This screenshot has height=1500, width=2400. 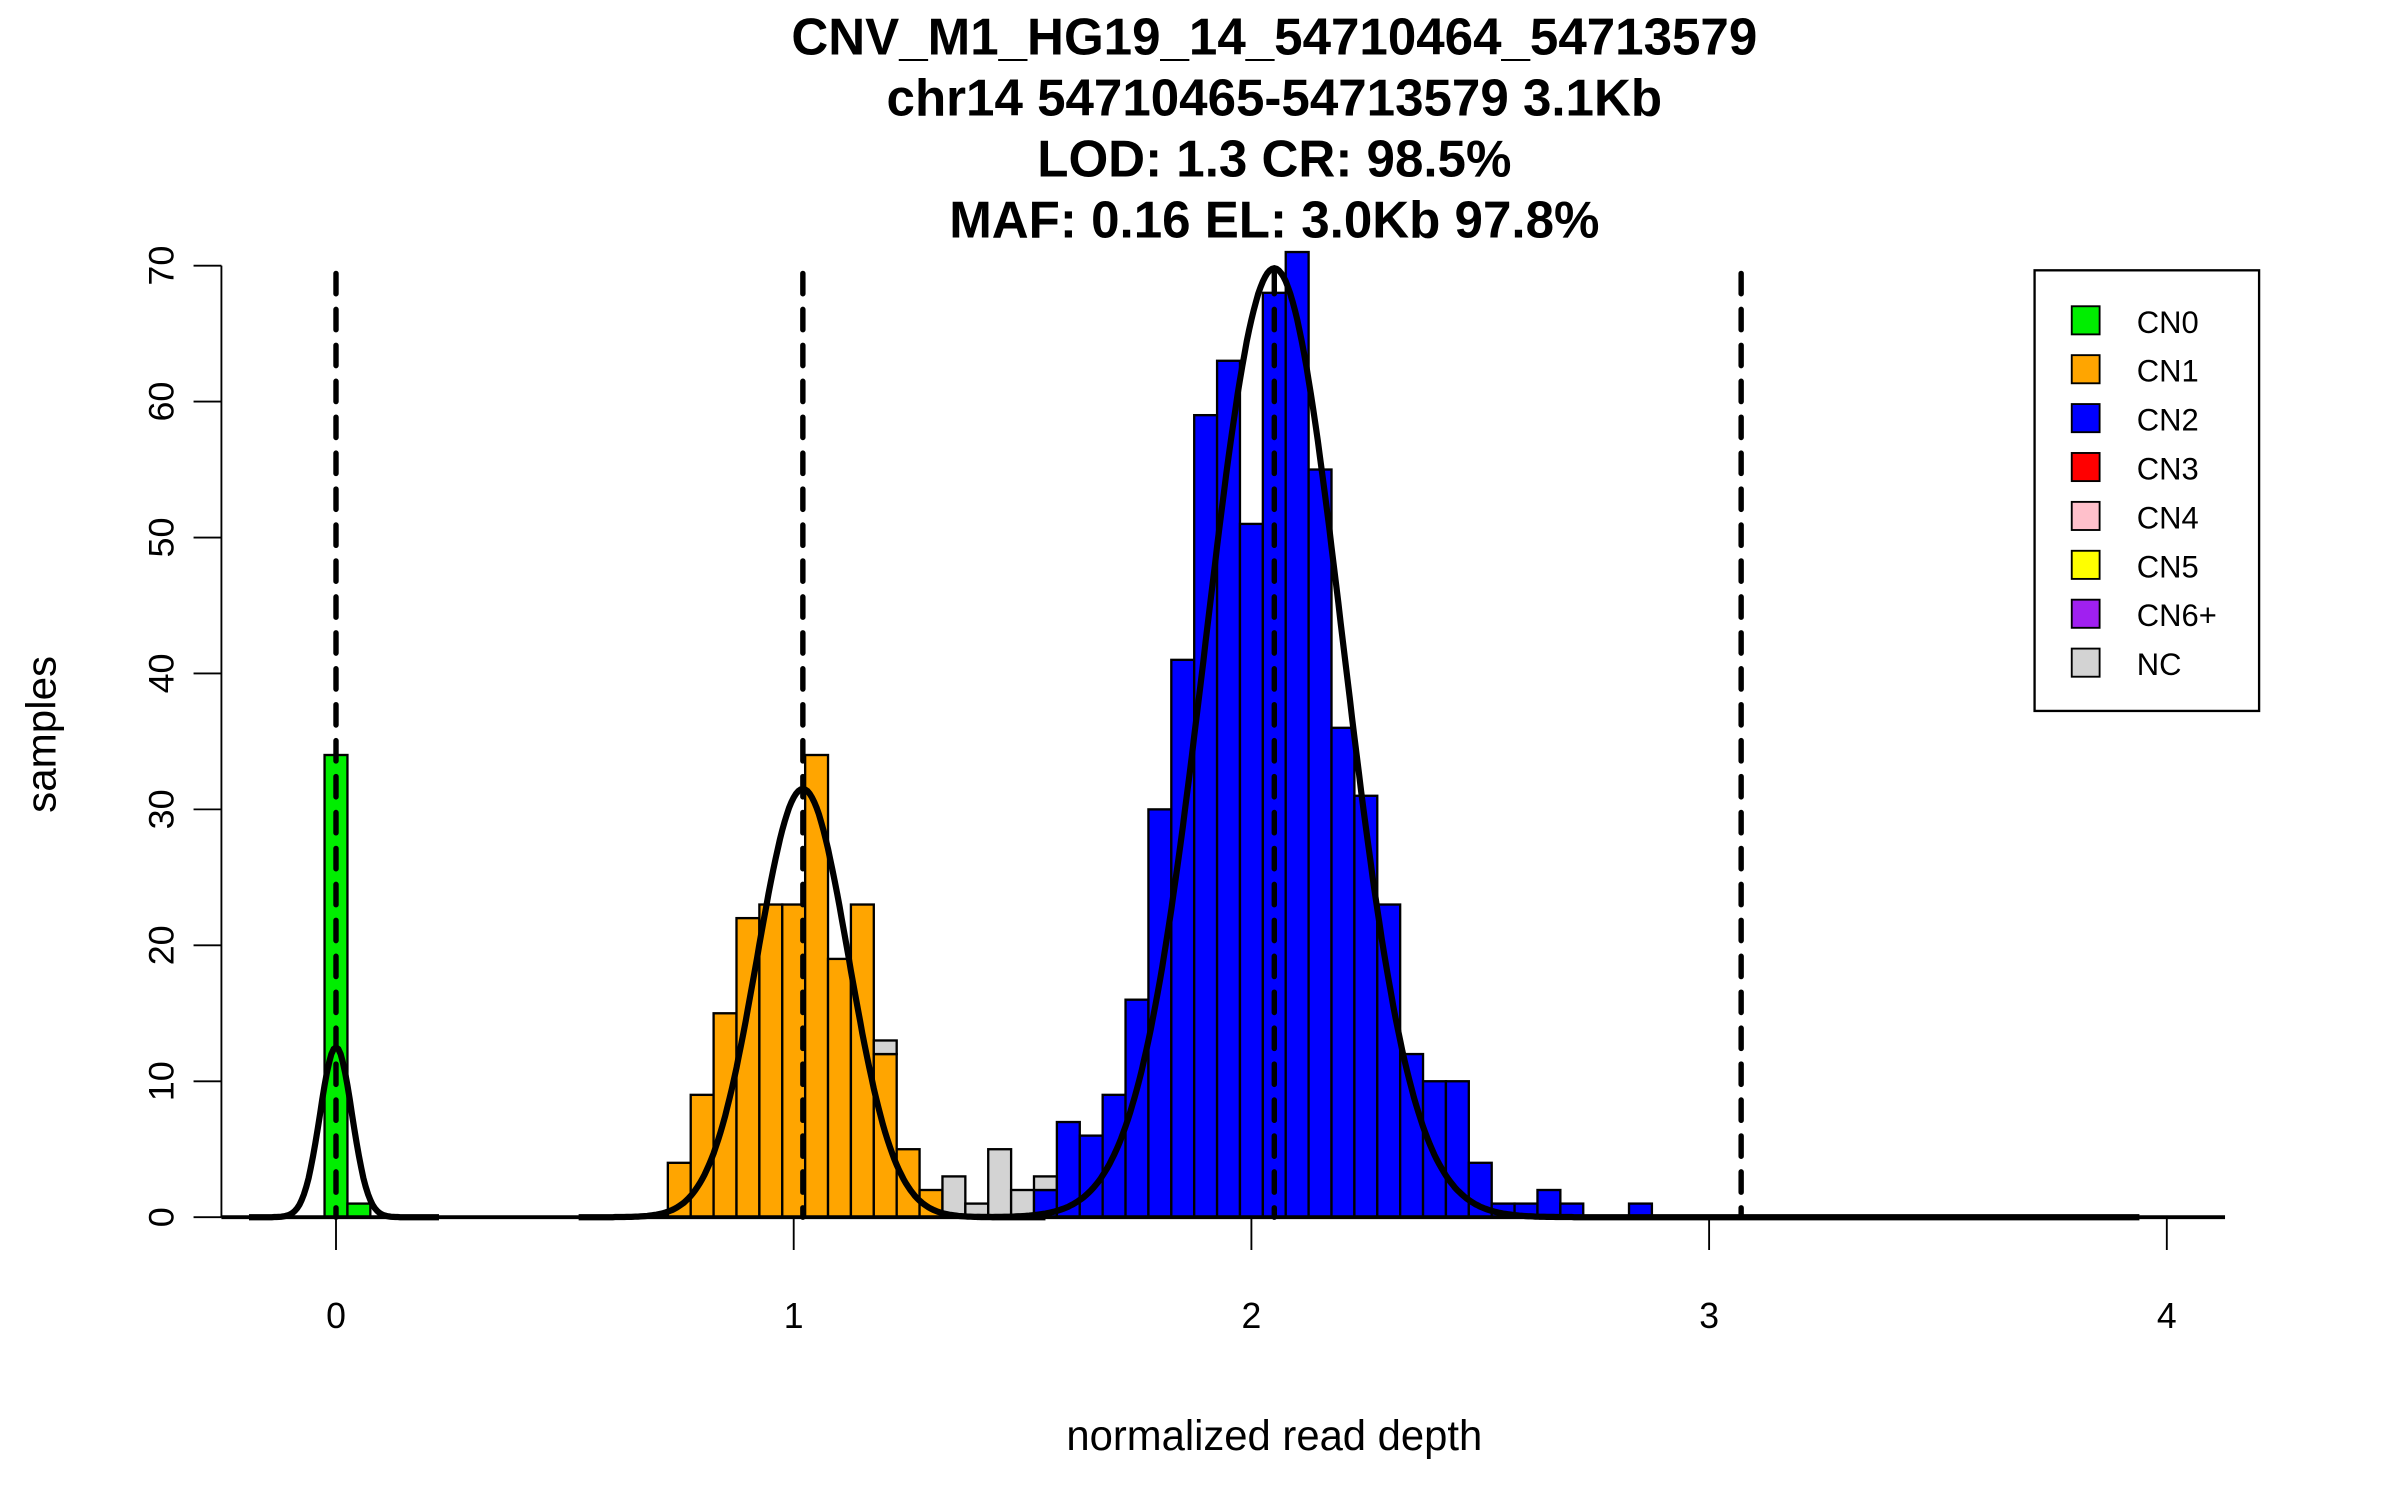 What do you see at coordinates (359, 1210) in the screenshot?
I see `bar-cn0` at bounding box center [359, 1210].